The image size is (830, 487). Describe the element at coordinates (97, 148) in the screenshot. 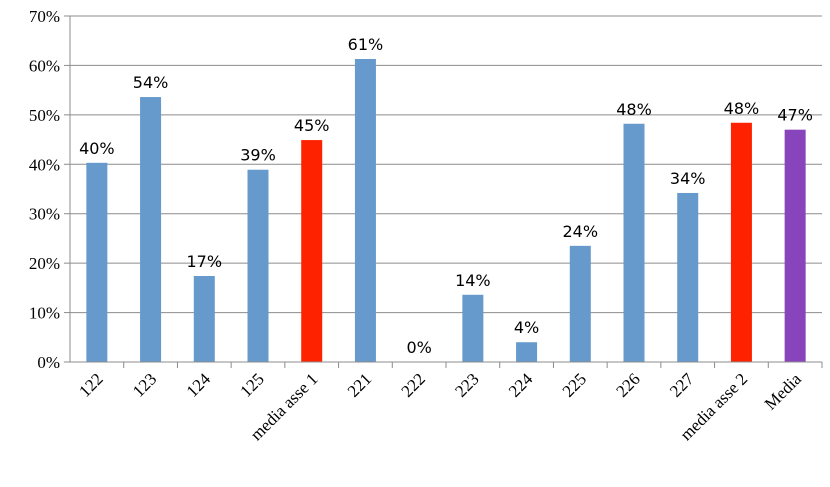

I see `data-label: 40%` at that location.